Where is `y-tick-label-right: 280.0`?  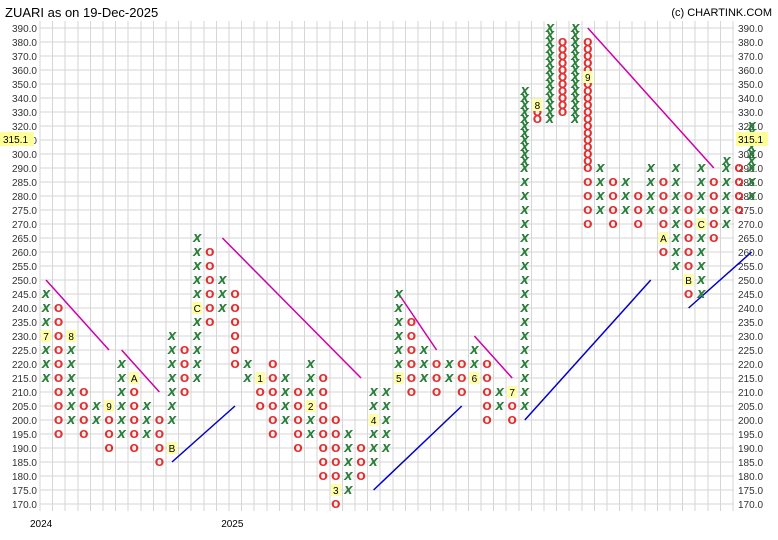 y-tick-label-right: 280.0 is located at coordinates (750, 197).